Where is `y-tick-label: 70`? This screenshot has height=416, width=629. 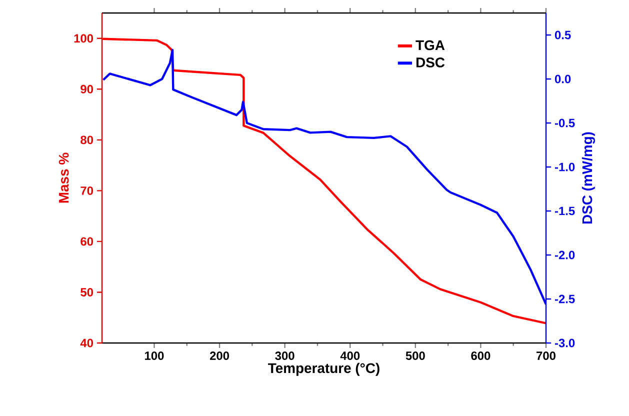
y-tick-label: 70 is located at coordinates (87, 190).